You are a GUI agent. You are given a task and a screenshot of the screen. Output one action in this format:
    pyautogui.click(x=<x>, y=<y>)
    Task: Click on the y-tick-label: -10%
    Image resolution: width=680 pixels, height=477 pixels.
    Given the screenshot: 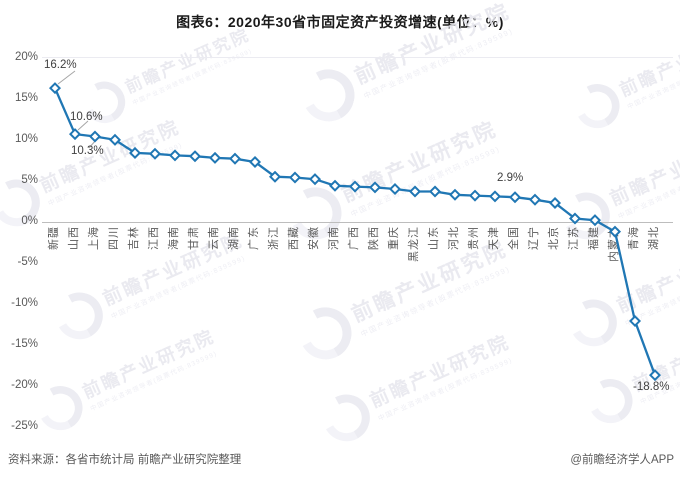 What is the action you would take?
    pyautogui.click(x=24, y=303)
    